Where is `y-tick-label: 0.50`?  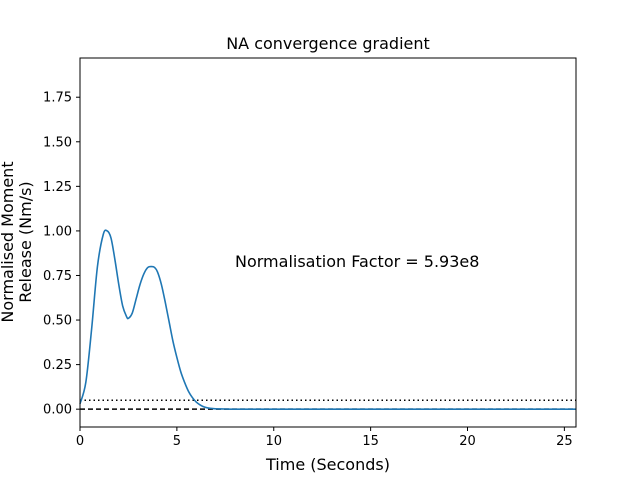 y-tick-label: 0.50 is located at coordinates (57, 321).